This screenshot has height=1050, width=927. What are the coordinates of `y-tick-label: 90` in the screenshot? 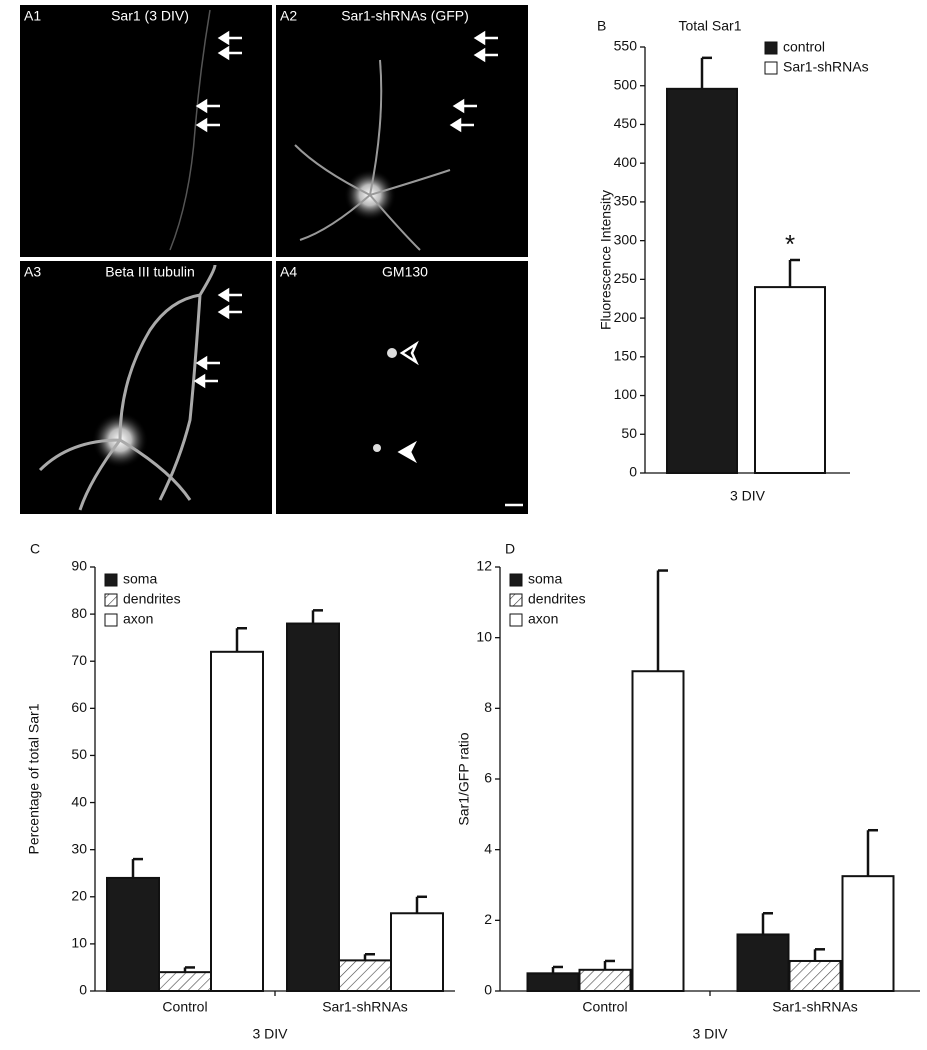 It's located at (79, 566).